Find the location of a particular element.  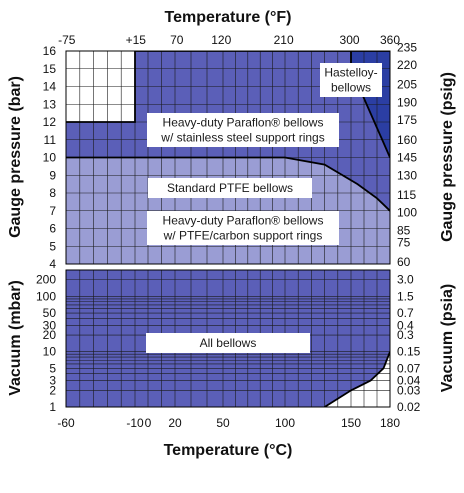

gauge-bar-tick-label: 11 is located at coordinates (50, 140).